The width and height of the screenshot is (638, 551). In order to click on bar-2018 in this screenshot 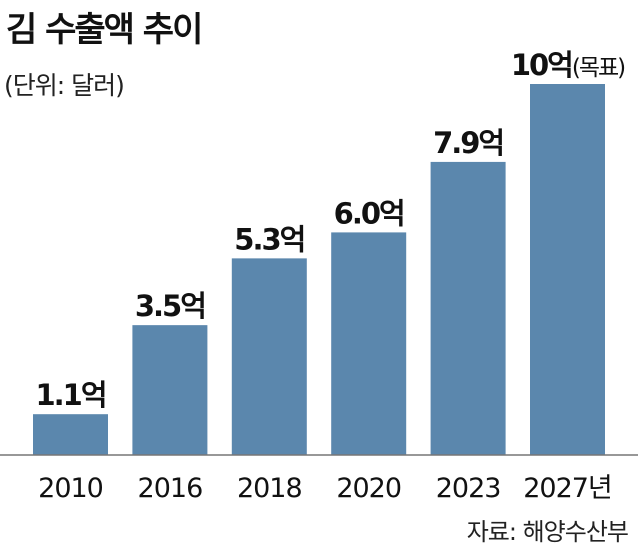, I will do `click(269, 356)`.